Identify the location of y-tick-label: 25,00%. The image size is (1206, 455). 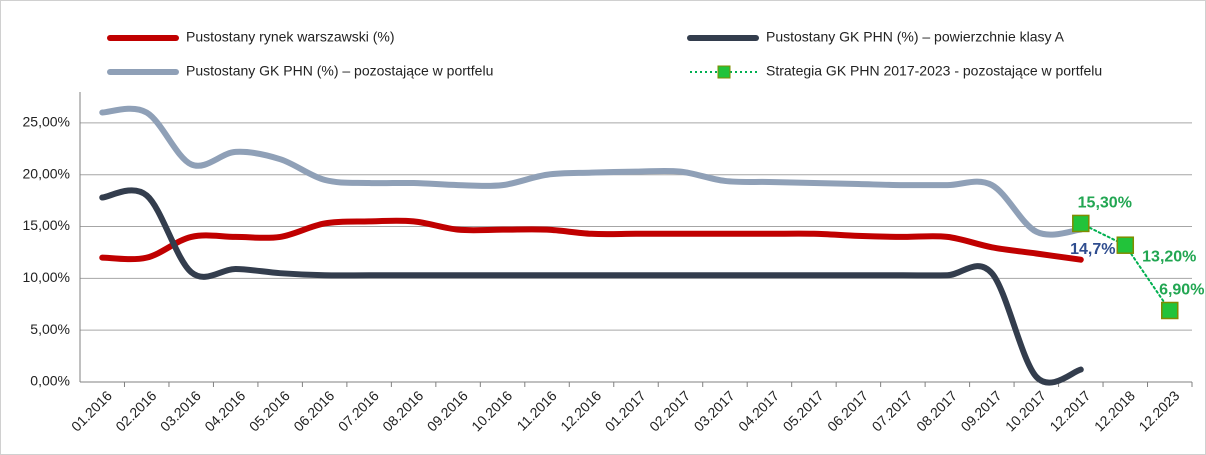
(46, 122).